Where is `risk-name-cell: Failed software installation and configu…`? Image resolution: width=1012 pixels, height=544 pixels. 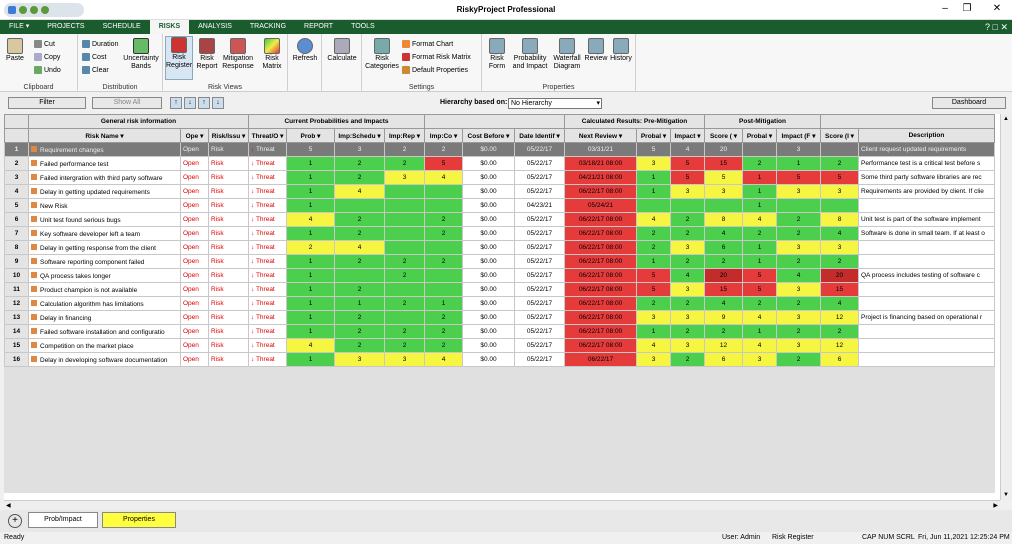 risk-name-cell: Failed software installation and configu… is located at coordinates (104, 331).